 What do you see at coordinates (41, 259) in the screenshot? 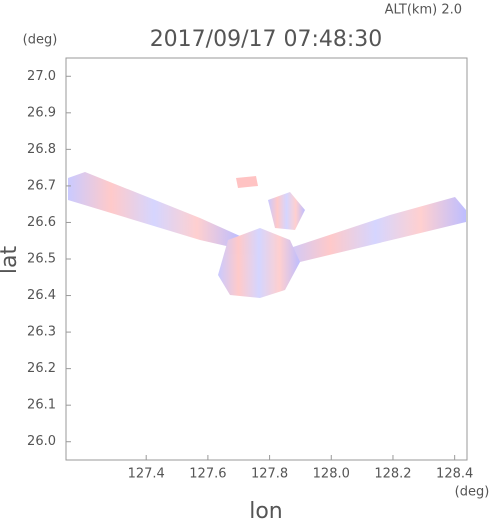
I see `y-tick-label: 26.5` at bounding box center [41, 259].